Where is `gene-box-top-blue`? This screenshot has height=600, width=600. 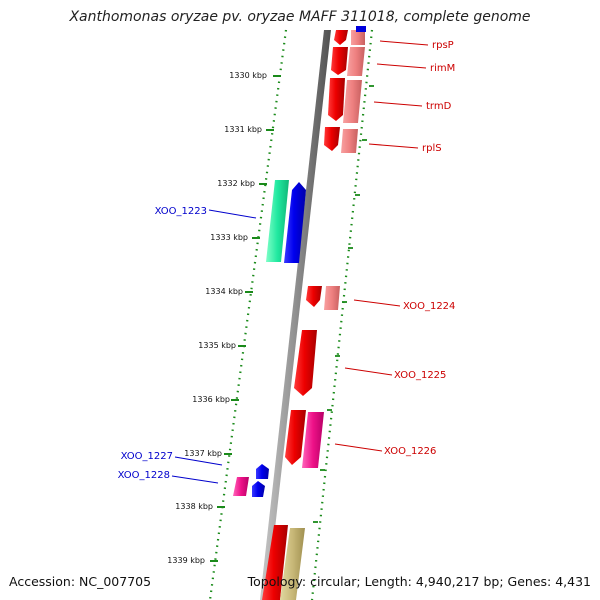 gene-box-top-blue is located at coordinates (361, 29).